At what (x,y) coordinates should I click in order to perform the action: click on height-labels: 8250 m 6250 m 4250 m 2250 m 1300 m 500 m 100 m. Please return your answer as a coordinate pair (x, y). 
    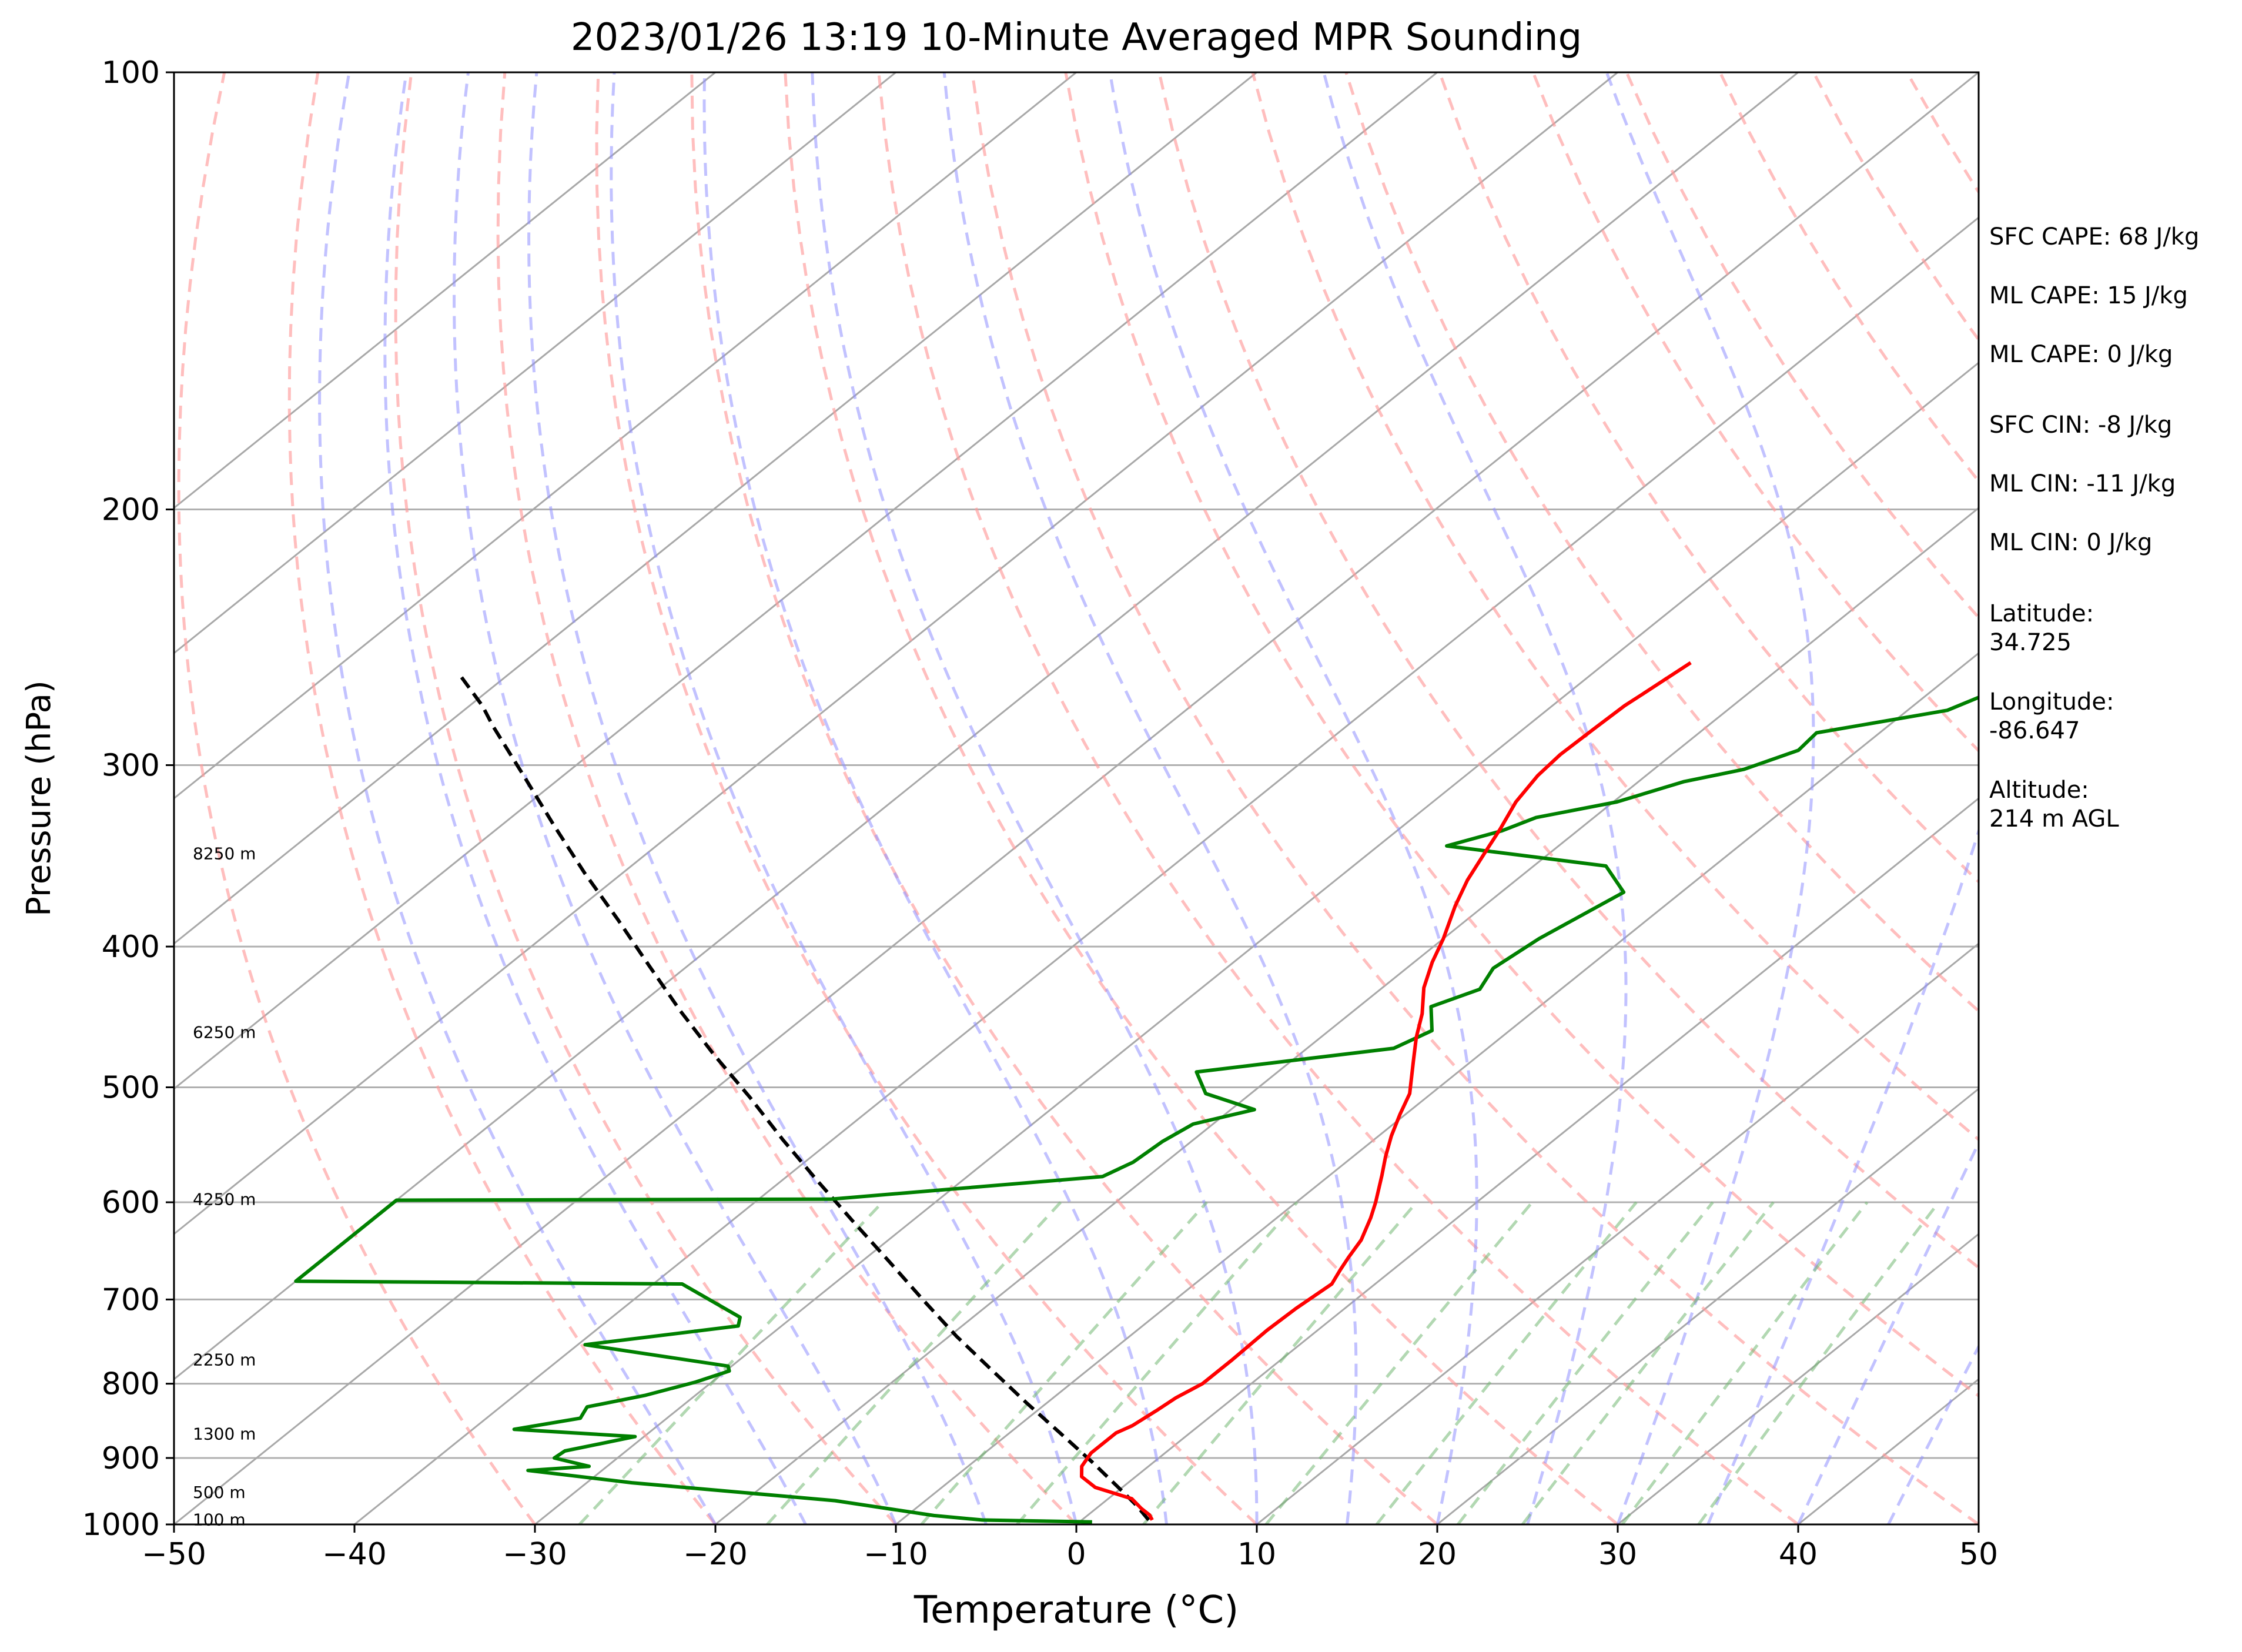
    Looking at the image, I should click on (225, 1187).